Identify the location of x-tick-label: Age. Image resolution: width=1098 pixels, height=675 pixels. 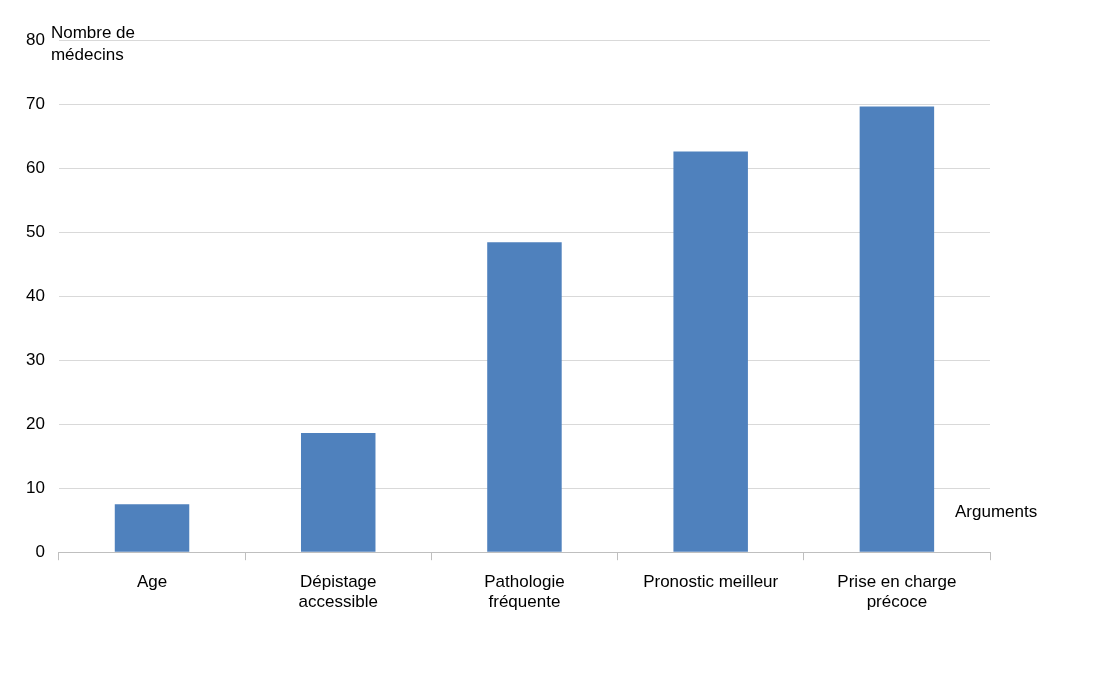
(152, 582).